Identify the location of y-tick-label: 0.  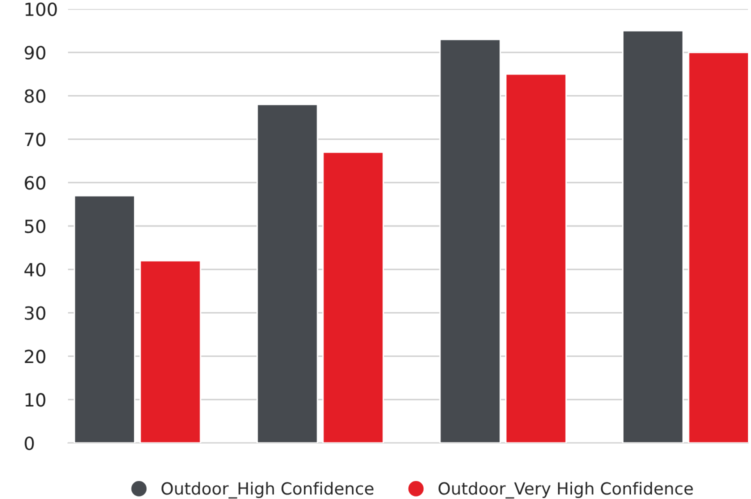
(29, 443).